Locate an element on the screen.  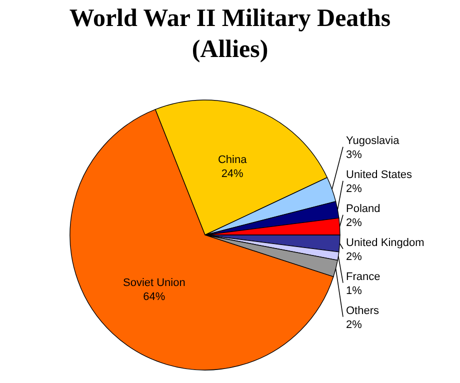
data-label: 24% is located at coordinates (232, 174).